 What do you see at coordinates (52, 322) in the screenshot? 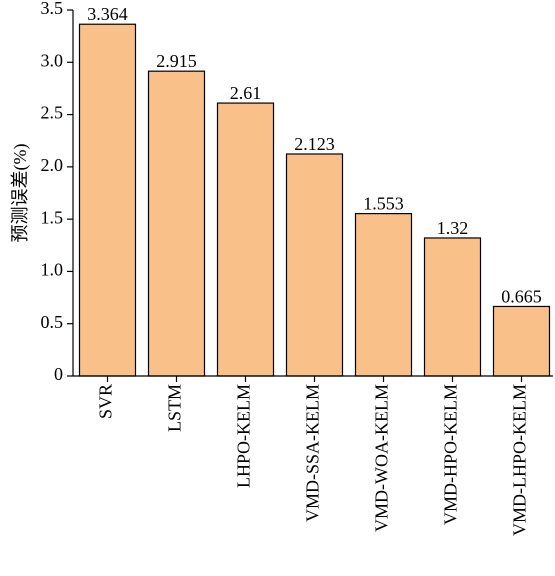
I see `y-tick-label: 0.5` at bounding box center [52, 322].